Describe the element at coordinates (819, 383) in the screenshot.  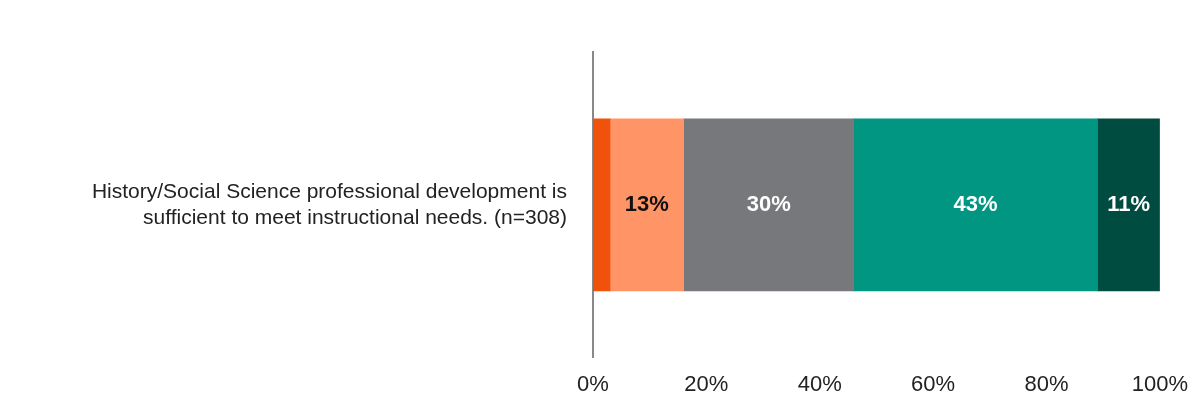
I see `x-tick-label: 40%` at that location.